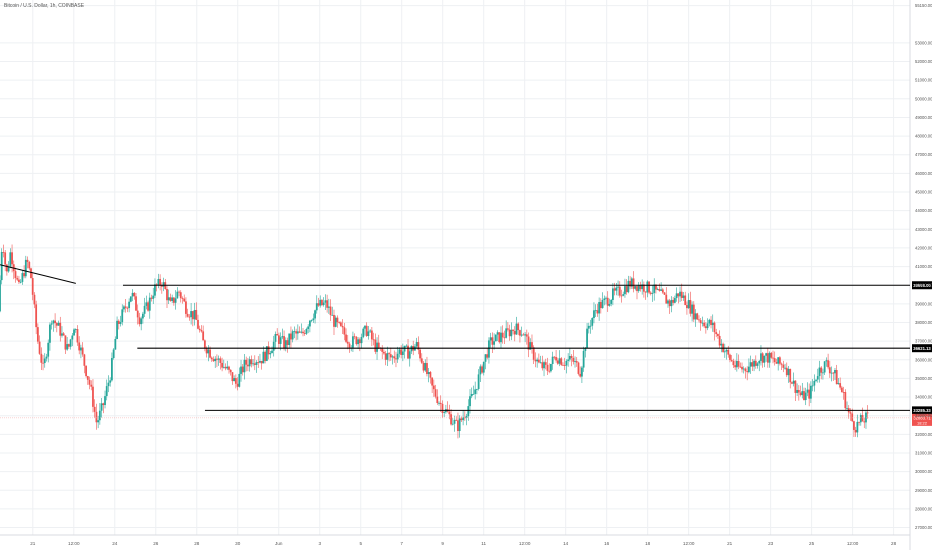 The height and width of the screenshot is (555, 932). Describe the element at coordinates (922, 410) in the screenshot. I see `level-price-label: 33285.33` at that location.